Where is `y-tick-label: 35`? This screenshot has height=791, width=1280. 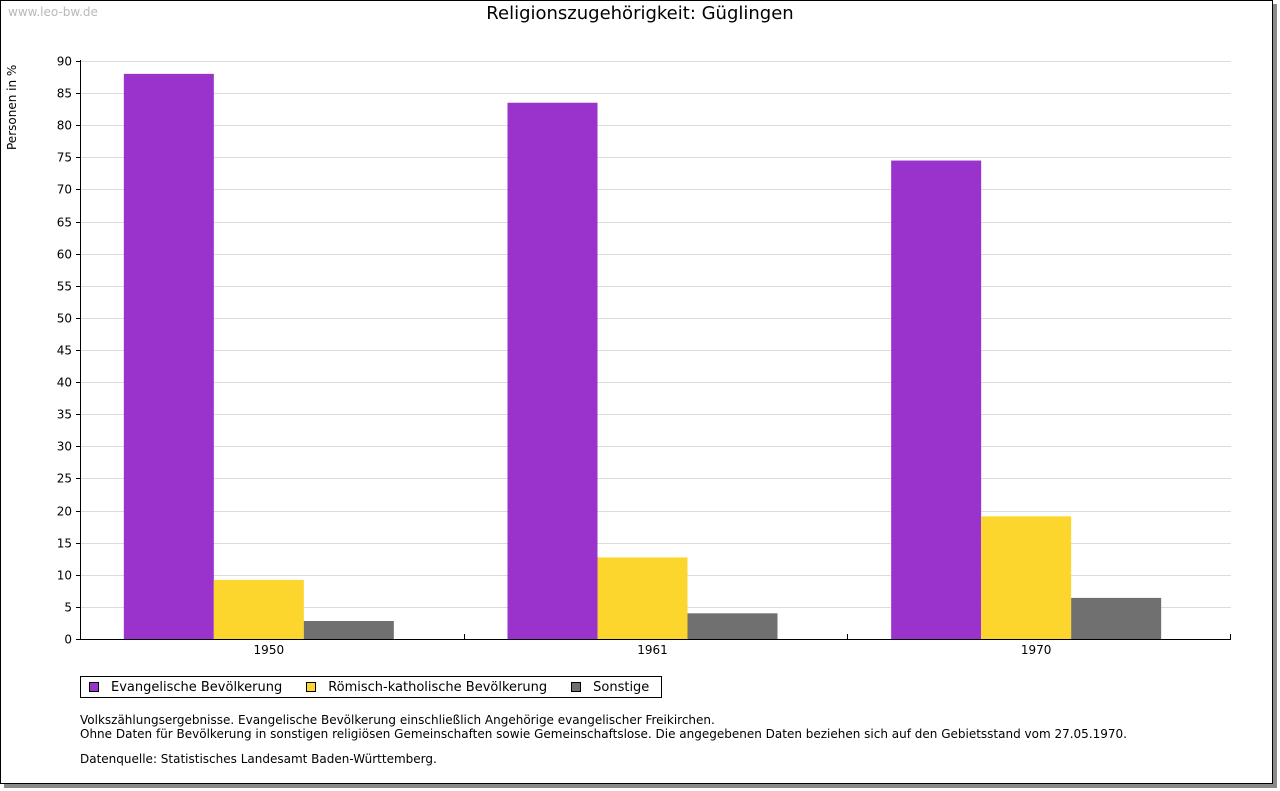
y-tick-label: 35 is located at coordinates (64, 415).